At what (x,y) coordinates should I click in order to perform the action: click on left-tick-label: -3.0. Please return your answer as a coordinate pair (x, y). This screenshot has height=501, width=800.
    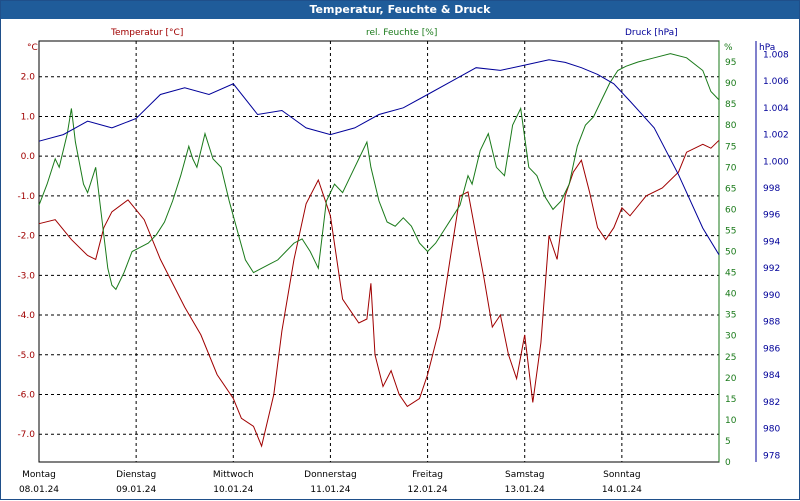
    Looking at the image, I should click on (26, 276).